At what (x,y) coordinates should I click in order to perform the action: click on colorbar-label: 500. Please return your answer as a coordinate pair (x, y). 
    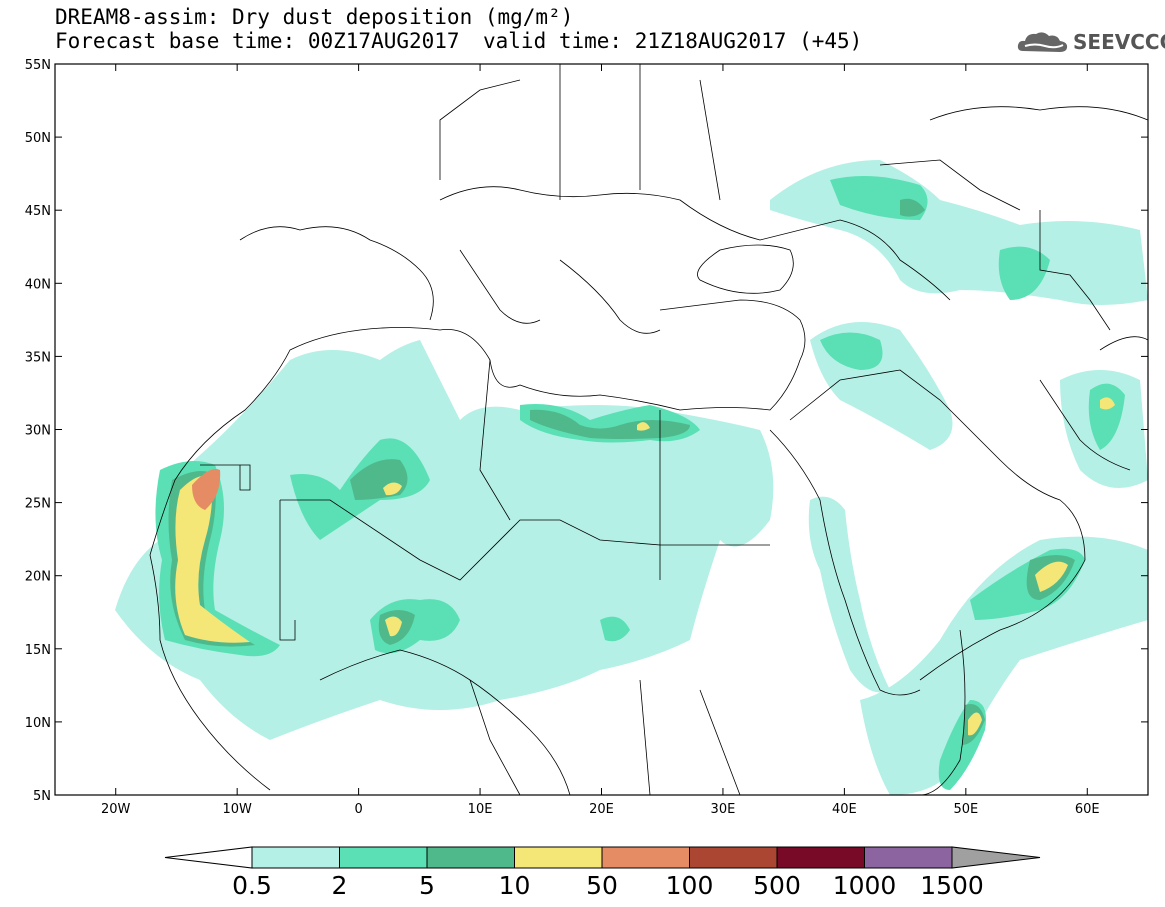
    Looking at the image, I should click on (777, 885).